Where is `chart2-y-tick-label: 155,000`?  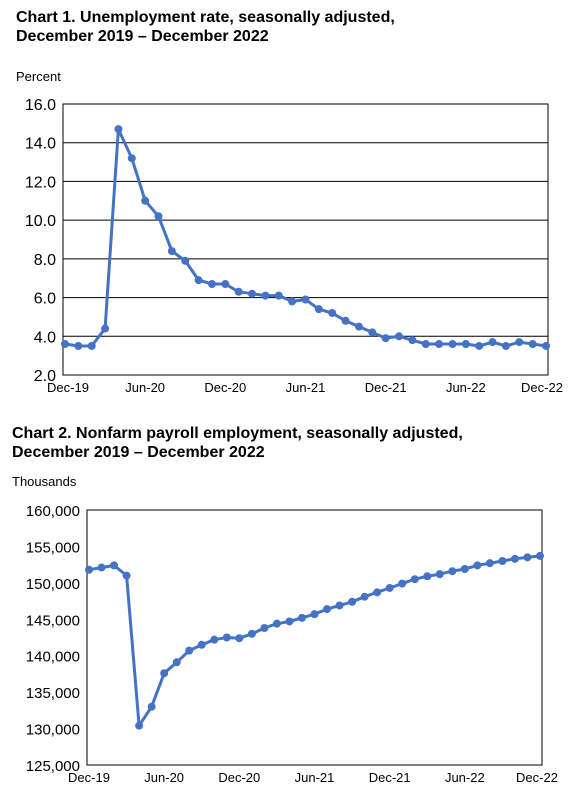
chart2-y-tick-label: 155,000 is located at coordinates (53, 547).